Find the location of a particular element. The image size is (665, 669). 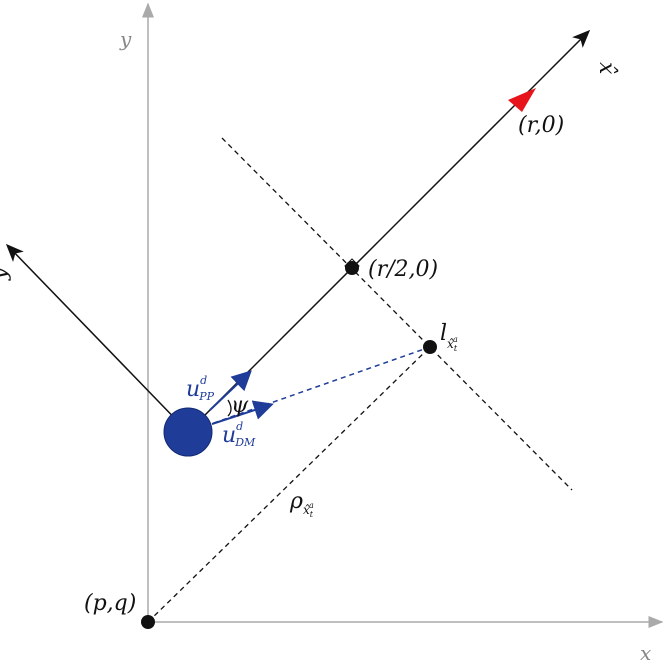

u-dm-arrow is located at coordinates (242, 412).